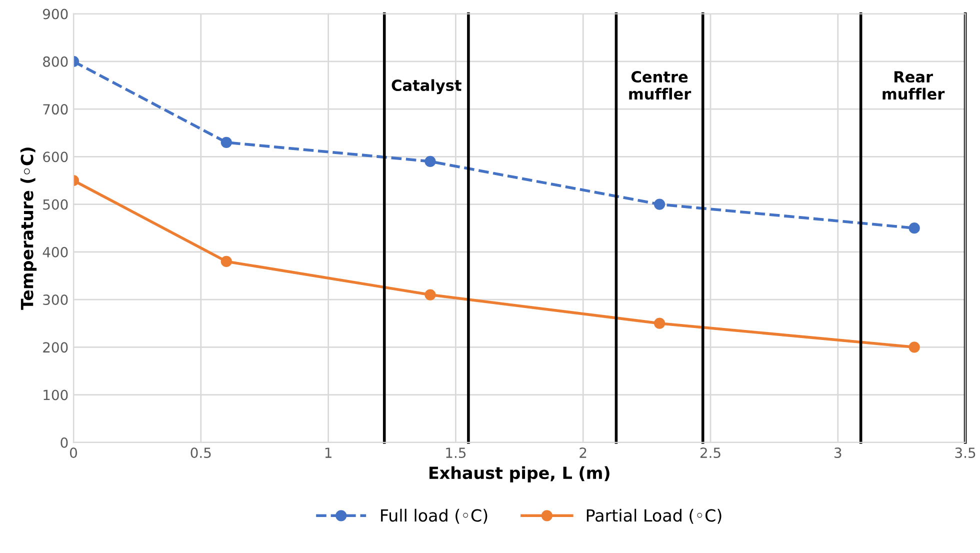 This screenshot has height=553, width=980. Describe the element at coordinates (64, 442) in the screenshot. I see `y-tick-label: 0` at that location.